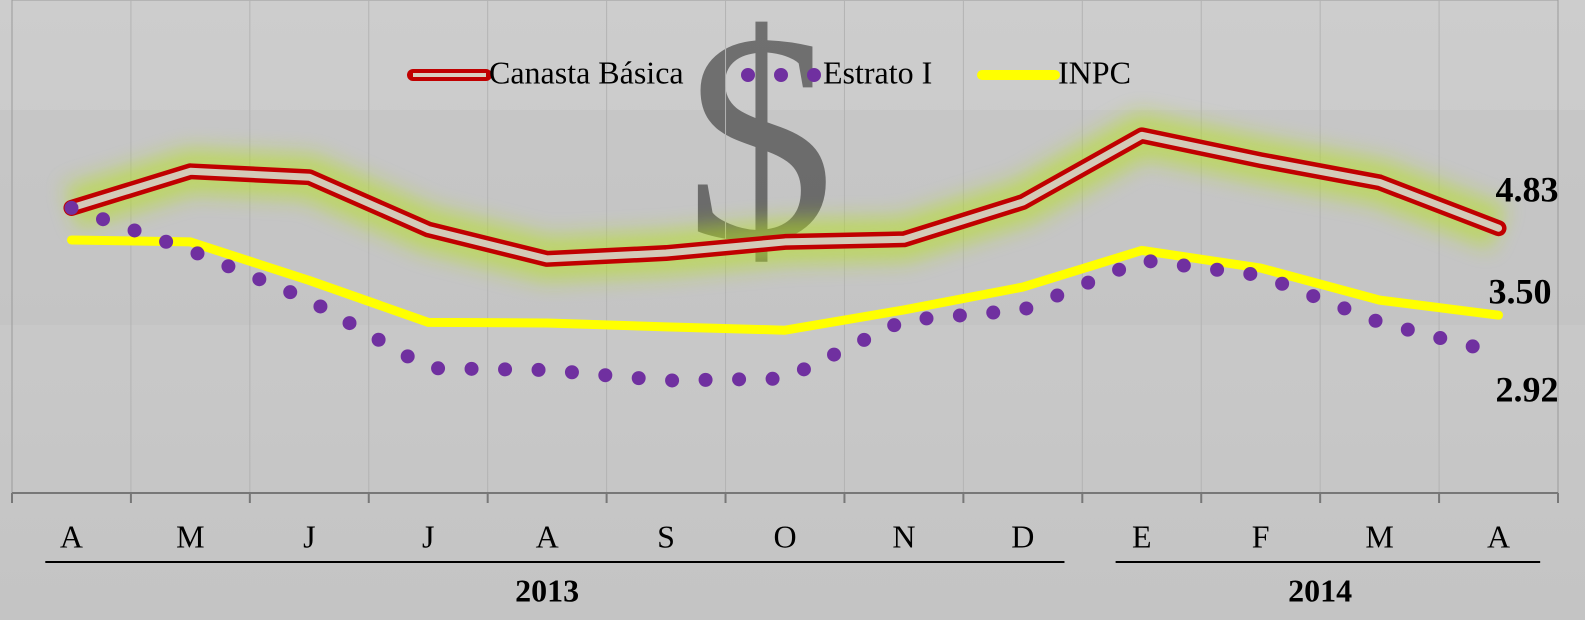  Describe the element at coordinates (877, 72) in the screenshot. I see `legend-label: Estrato I` at that location.